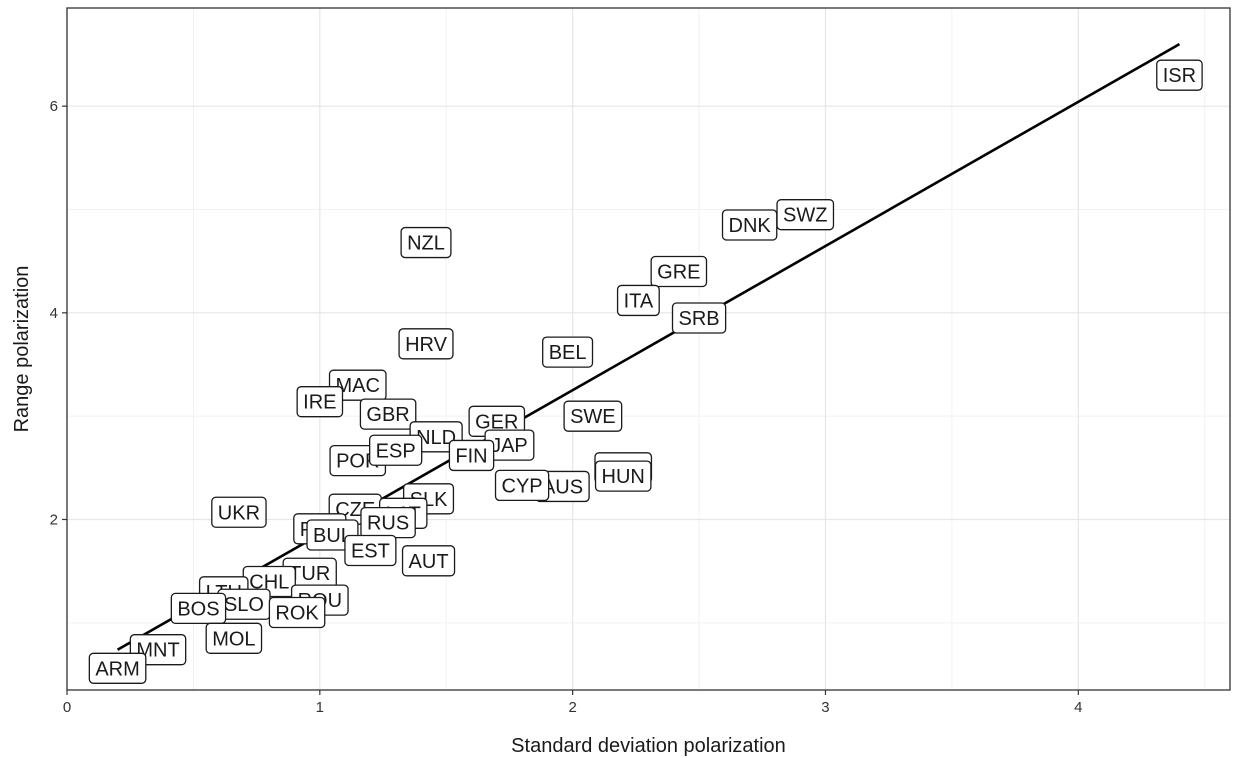 Image resolution: width=1238 pixels, height=758 pixels. Describe the element at coordinates (157, 651) in the screenshot. I see `point-label-text: MNT` at that location.